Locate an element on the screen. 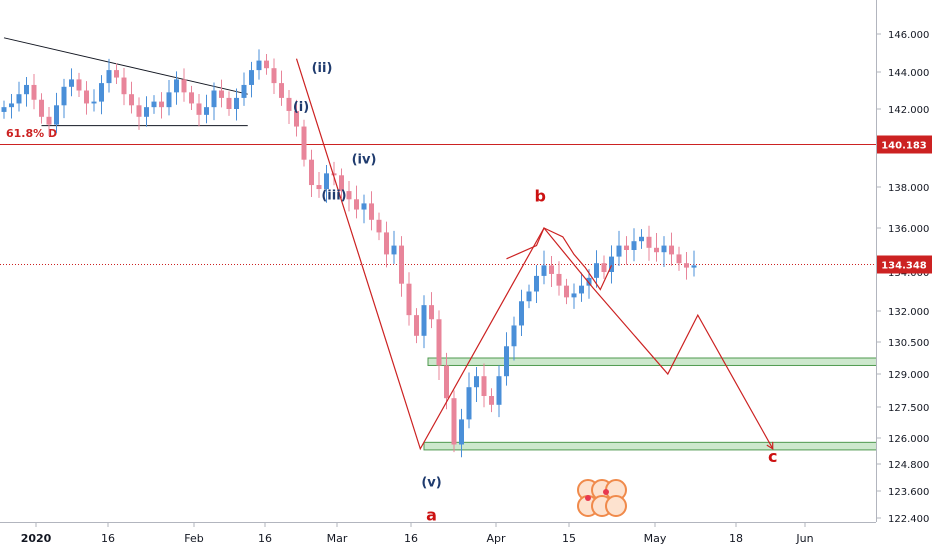 The image size is (932, 554). price-tag-box is located at coordinates (904, 144).